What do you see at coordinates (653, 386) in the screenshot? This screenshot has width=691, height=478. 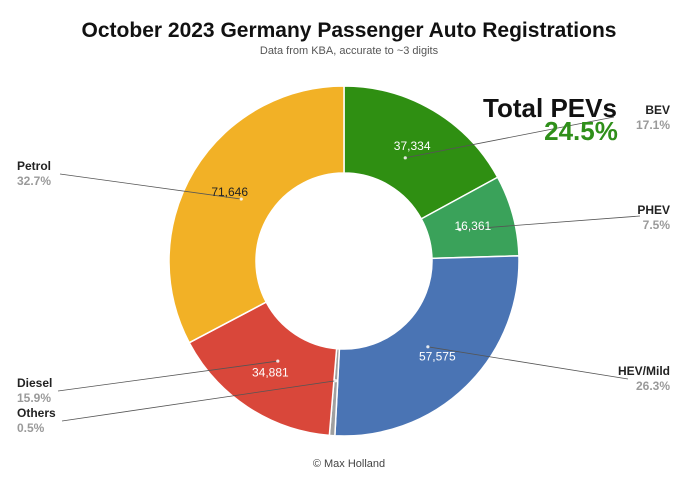 I see `slice-percent-hev-mild: 26.3%` at bounding box center [653, 386].